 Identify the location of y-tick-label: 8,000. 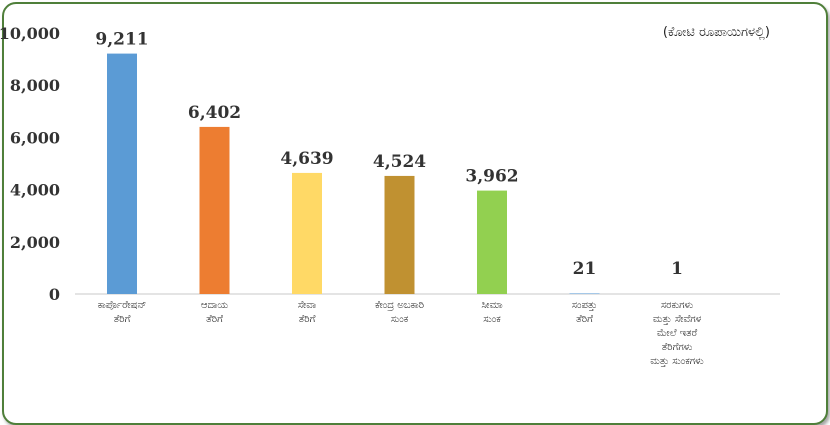
(35, 85).